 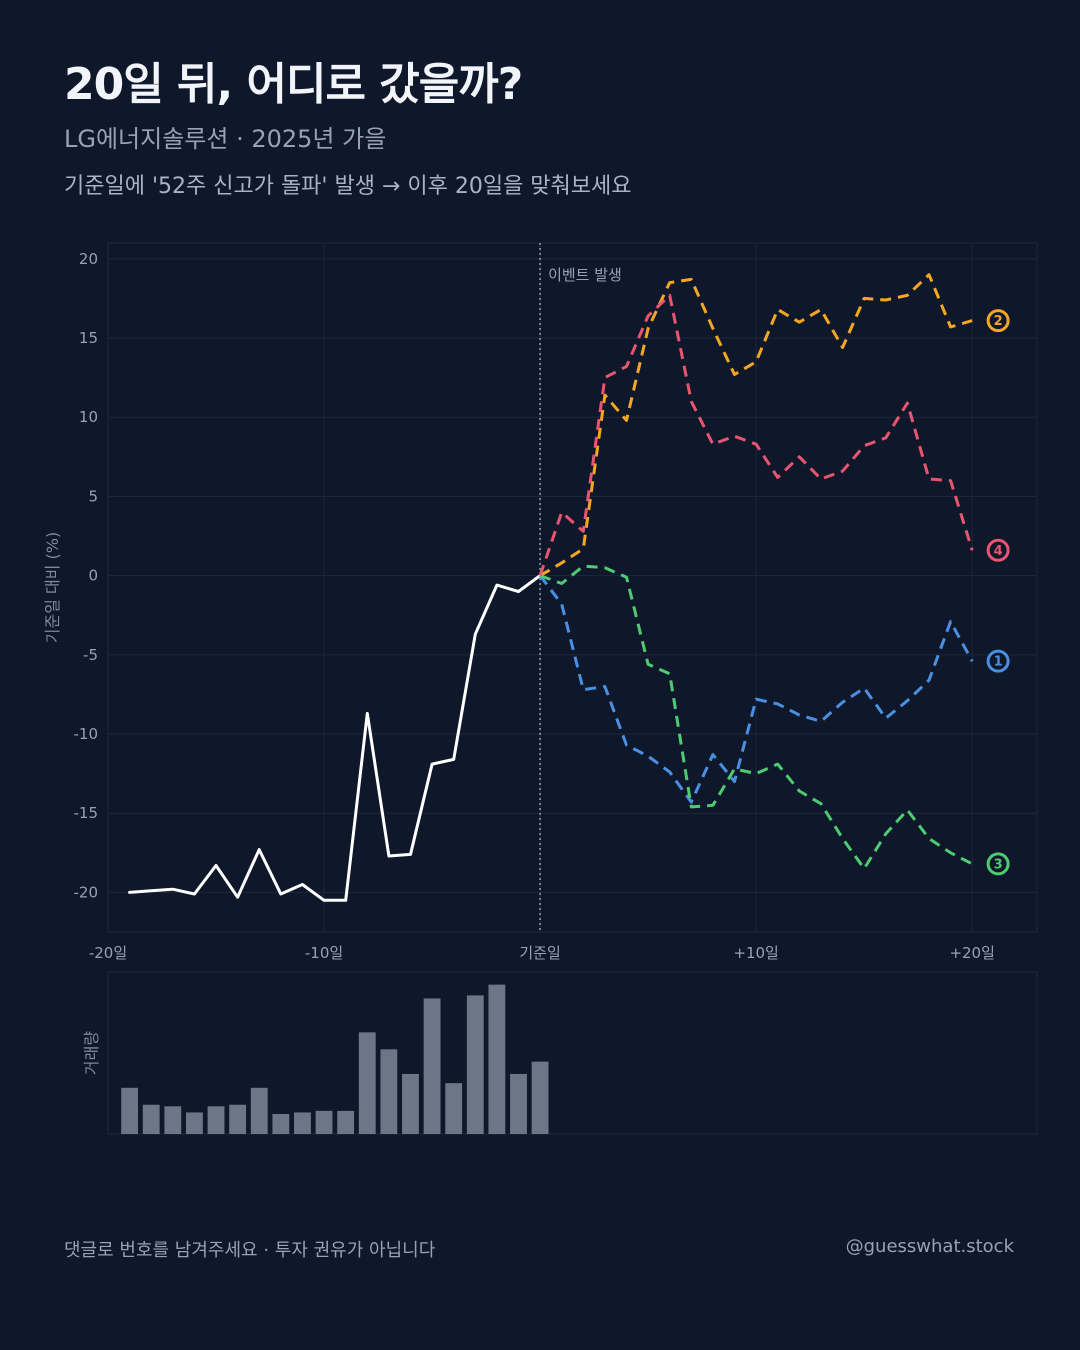 I want to click on series-marker-label-2: 2, so click(x=998, y=321).